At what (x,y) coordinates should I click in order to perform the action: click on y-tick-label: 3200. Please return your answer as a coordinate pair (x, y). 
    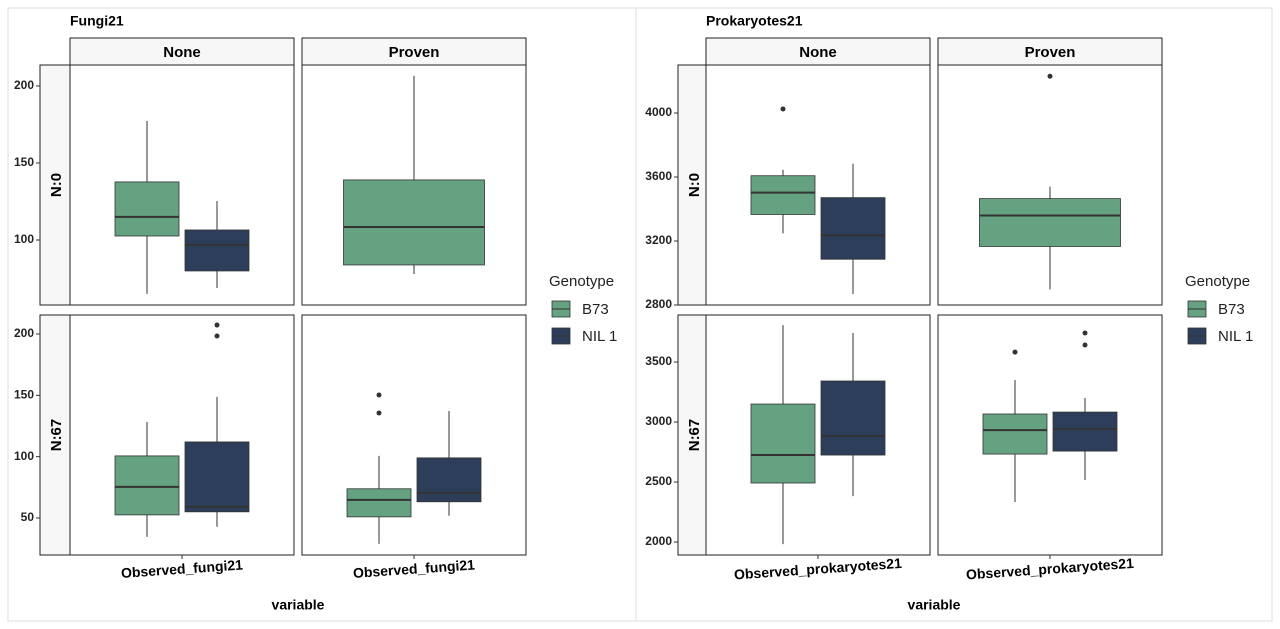
    Looking at the image, I should click on (658, 240).